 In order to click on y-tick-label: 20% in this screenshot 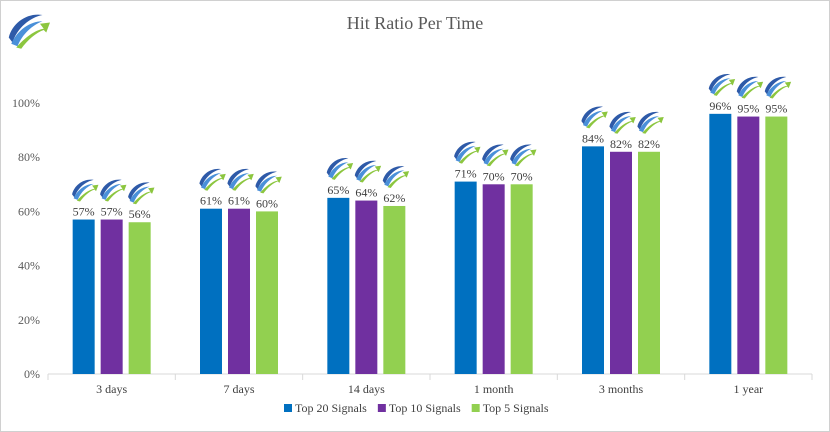, I will do `click(29, 320)`.